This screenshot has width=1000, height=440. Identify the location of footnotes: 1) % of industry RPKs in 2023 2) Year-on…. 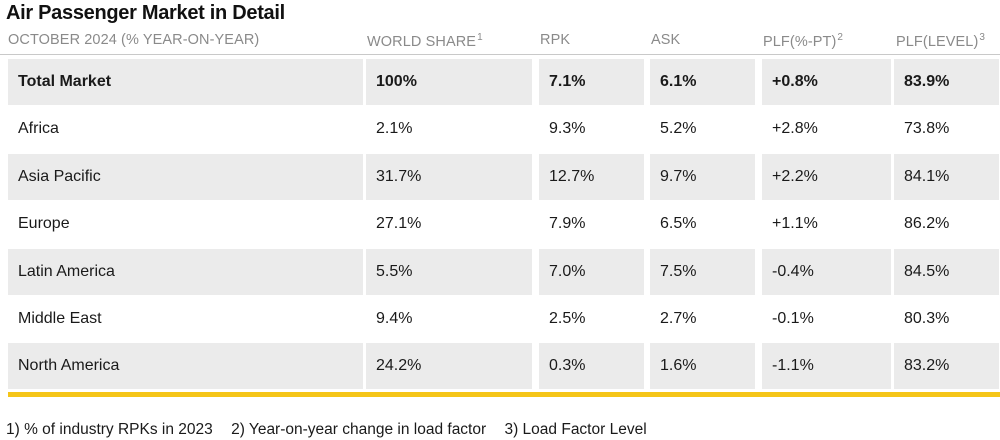
(333, 430).